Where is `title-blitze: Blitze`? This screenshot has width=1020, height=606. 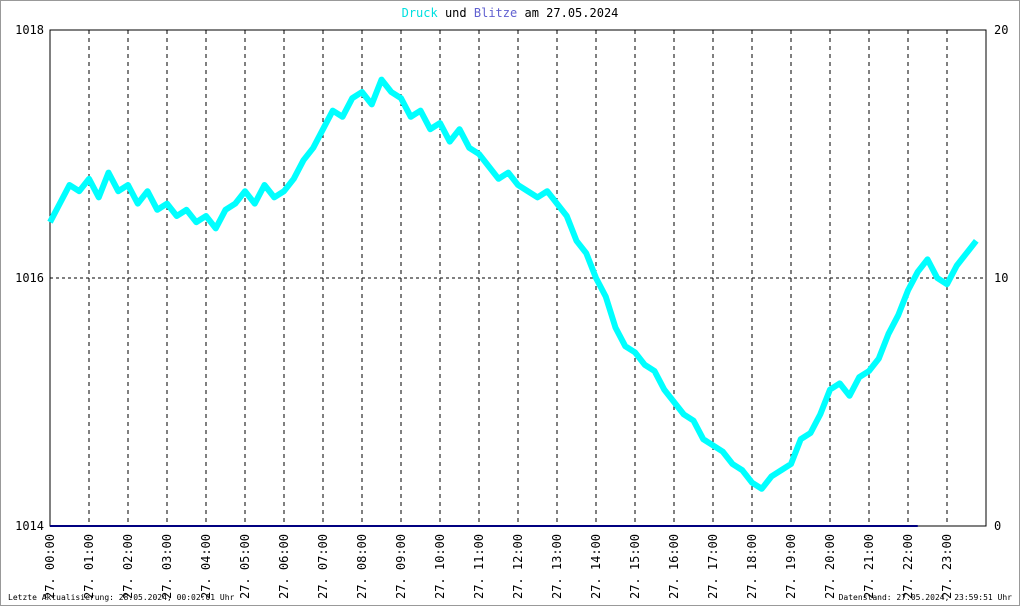 title-blitze: Blitze is located at coordinates (495, 13).